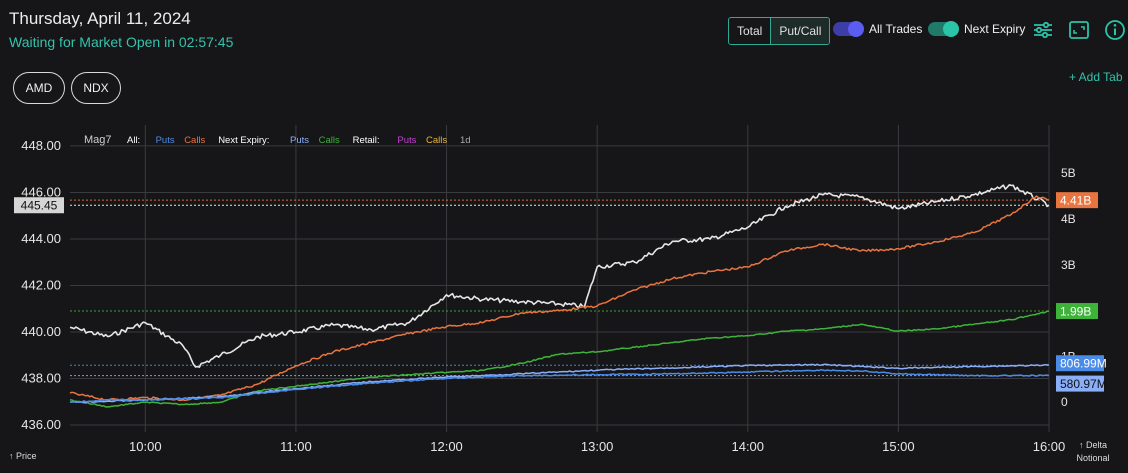  Describe the element at coordinates (1064, 402) in the screenshot. I see `right-tick-label: 0` at that location.